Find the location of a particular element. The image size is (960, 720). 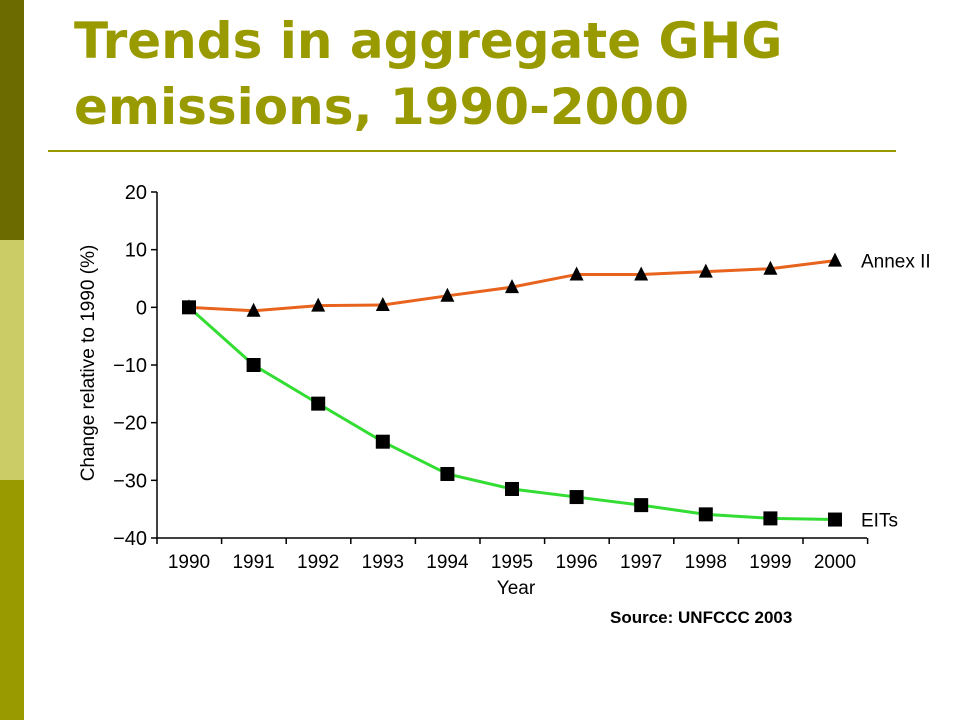

x-tick-label: 1992 is located at coordinates (318, 562).